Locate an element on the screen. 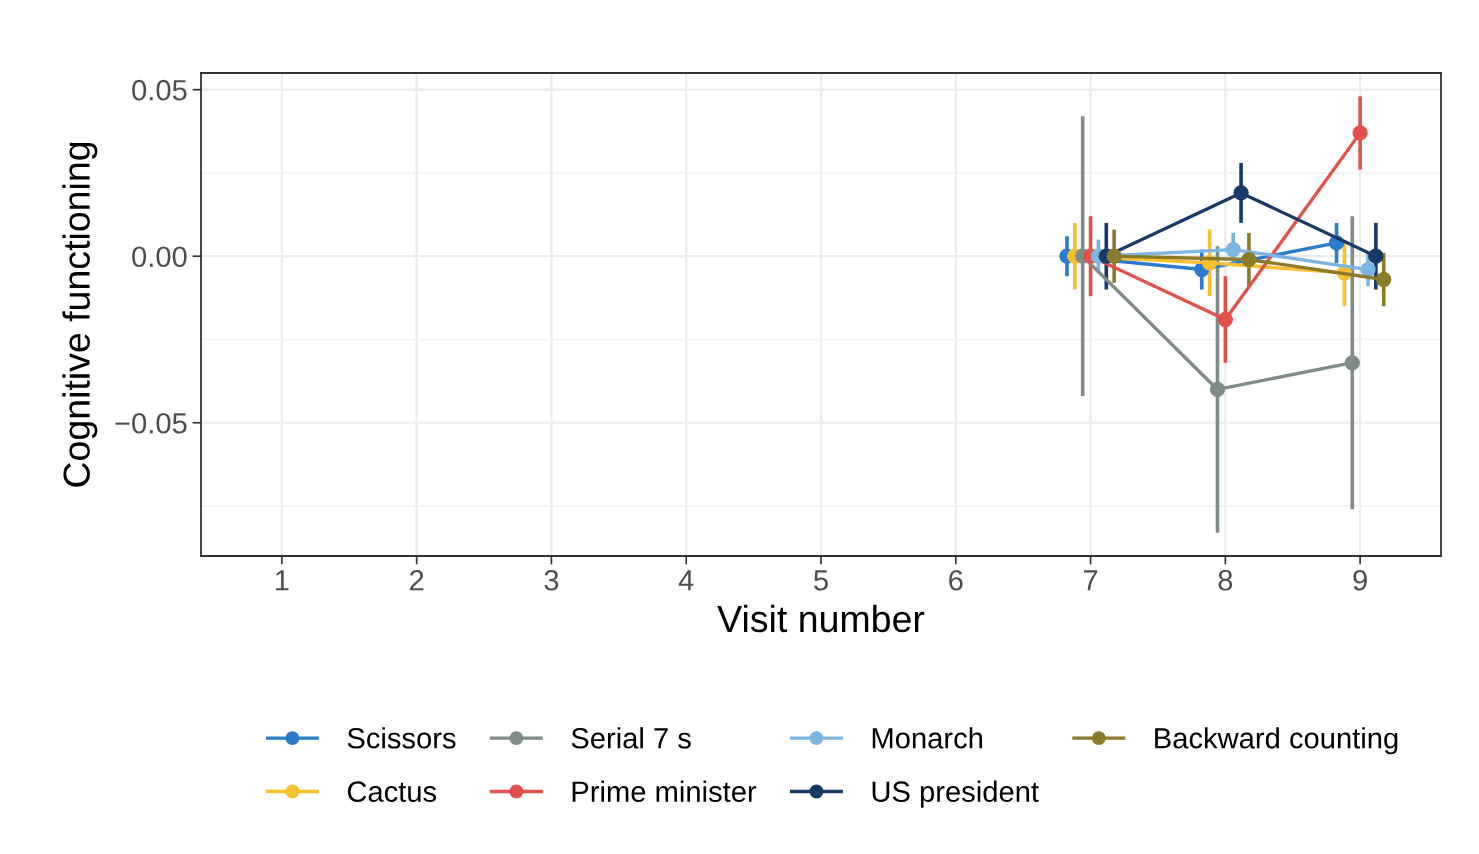 Image resolution: width=1479 pixels, height=854 pixels. x-tick-label: 7 is located at coordinates (1090, 580).